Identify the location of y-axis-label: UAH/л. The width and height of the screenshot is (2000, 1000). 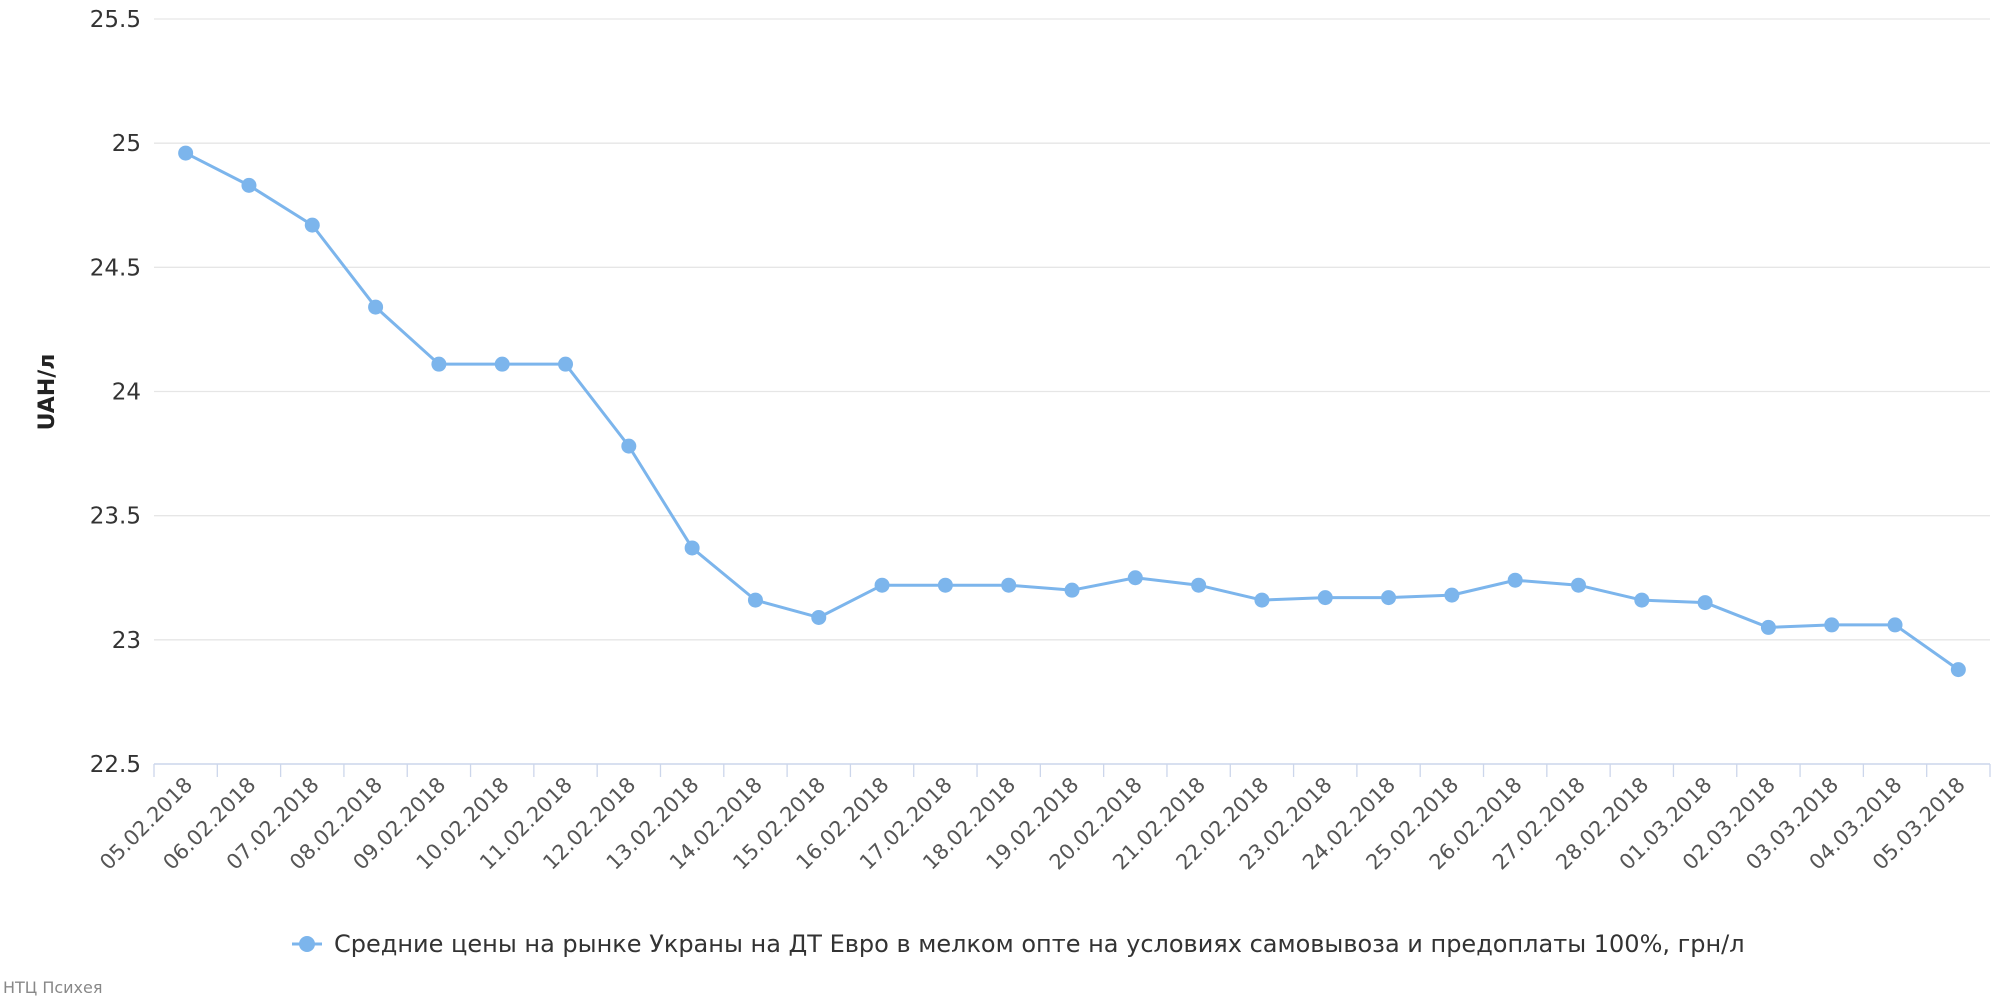
(47, 392).